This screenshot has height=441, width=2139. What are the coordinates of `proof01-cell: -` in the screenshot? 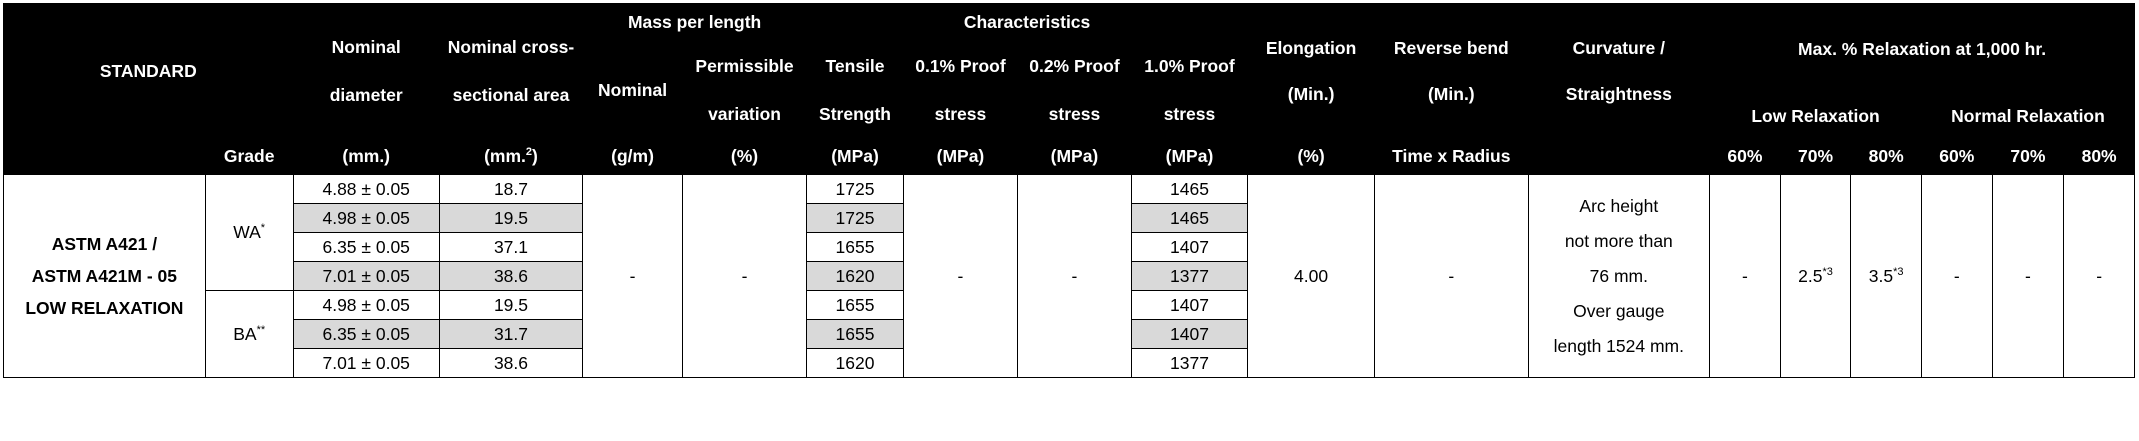 It's located at (960, 276).